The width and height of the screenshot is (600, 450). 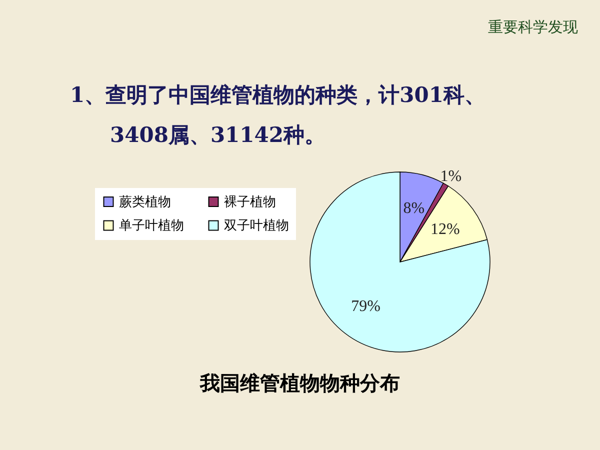 I want to click on text: 我国维管植物物种分布, so click(x=299, y=383).